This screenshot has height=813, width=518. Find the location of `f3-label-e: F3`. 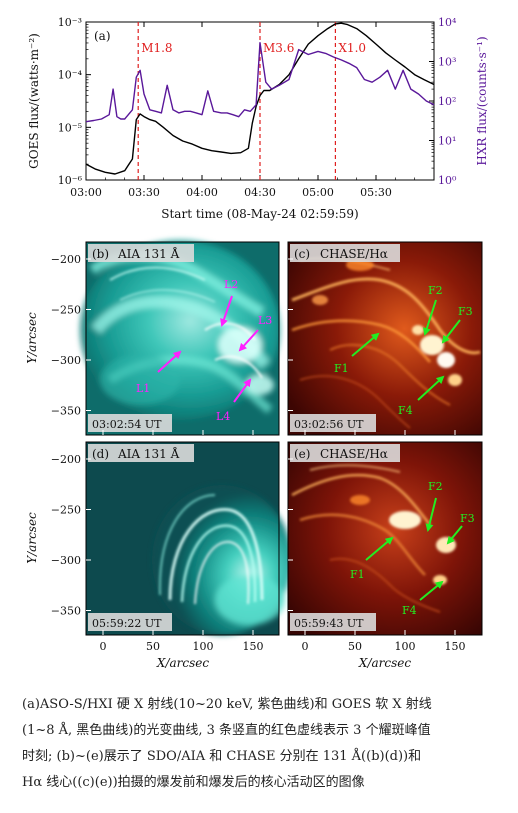

f3-label-e: F3 is located at coordinates (467, 518).